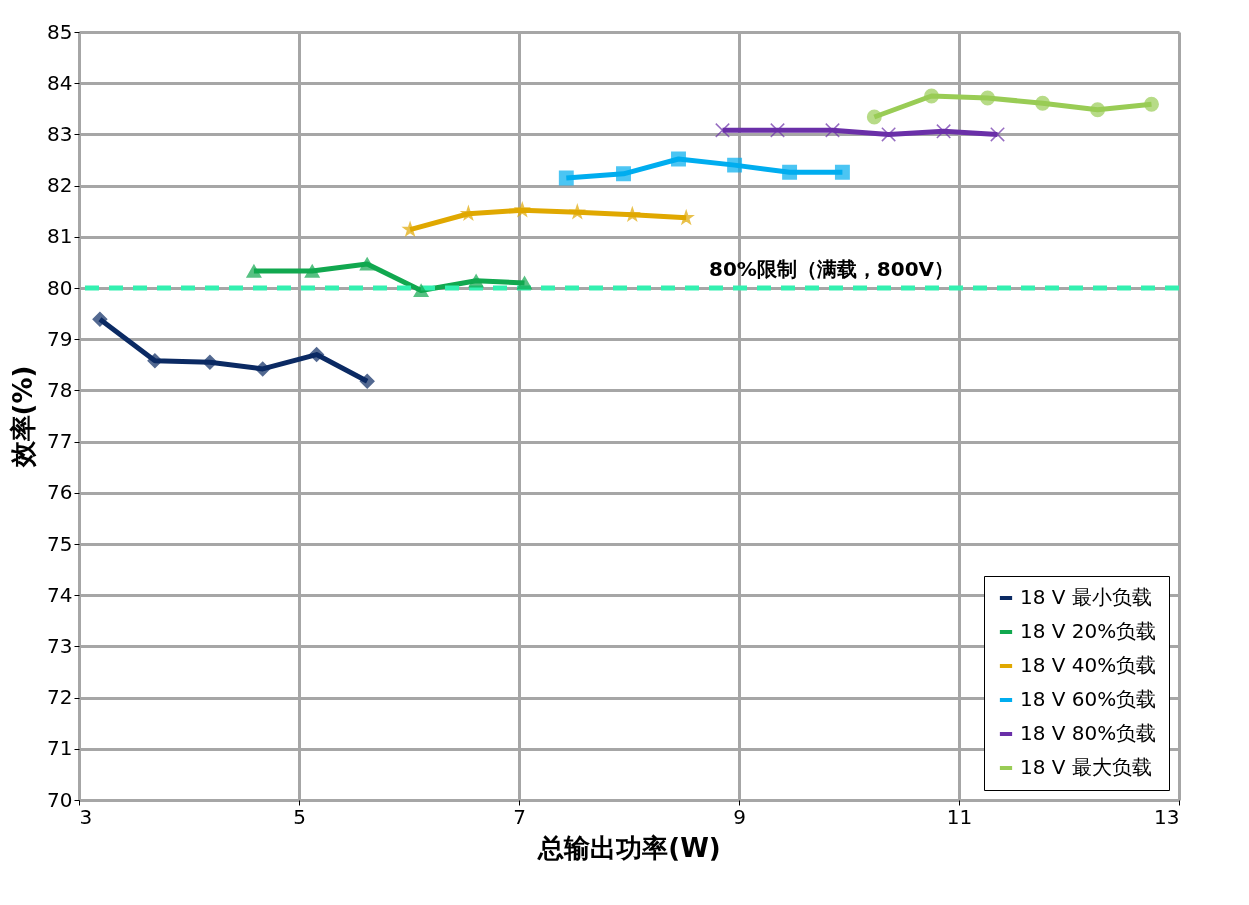 Image resolution: width=1249 pixels, height=905 pixels. What do you see at coordinates (60, 594) in the screenshot?
I see `y-tick-label: 74` at bounding box center [60, 594].